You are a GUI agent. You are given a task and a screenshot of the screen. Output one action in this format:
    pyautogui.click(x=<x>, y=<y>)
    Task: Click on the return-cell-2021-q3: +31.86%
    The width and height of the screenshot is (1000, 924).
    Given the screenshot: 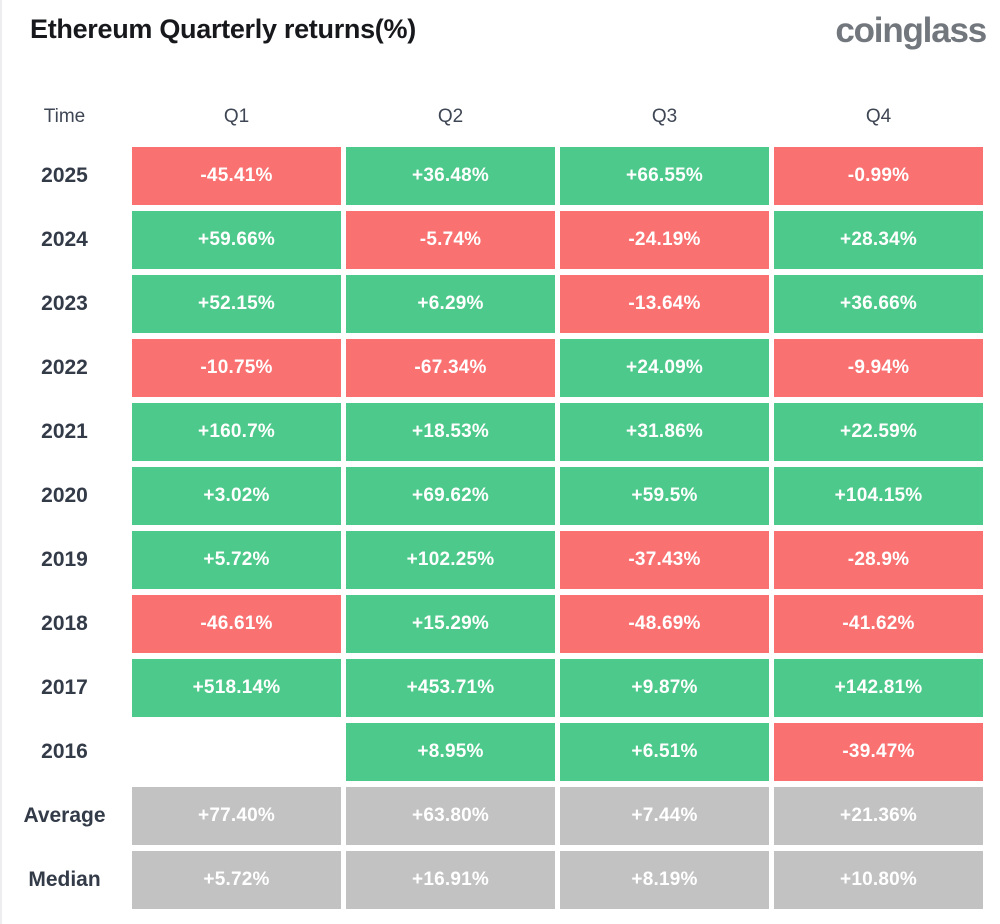 What is the action you would take?
    pyautogui.click(x=664, y=432)
    